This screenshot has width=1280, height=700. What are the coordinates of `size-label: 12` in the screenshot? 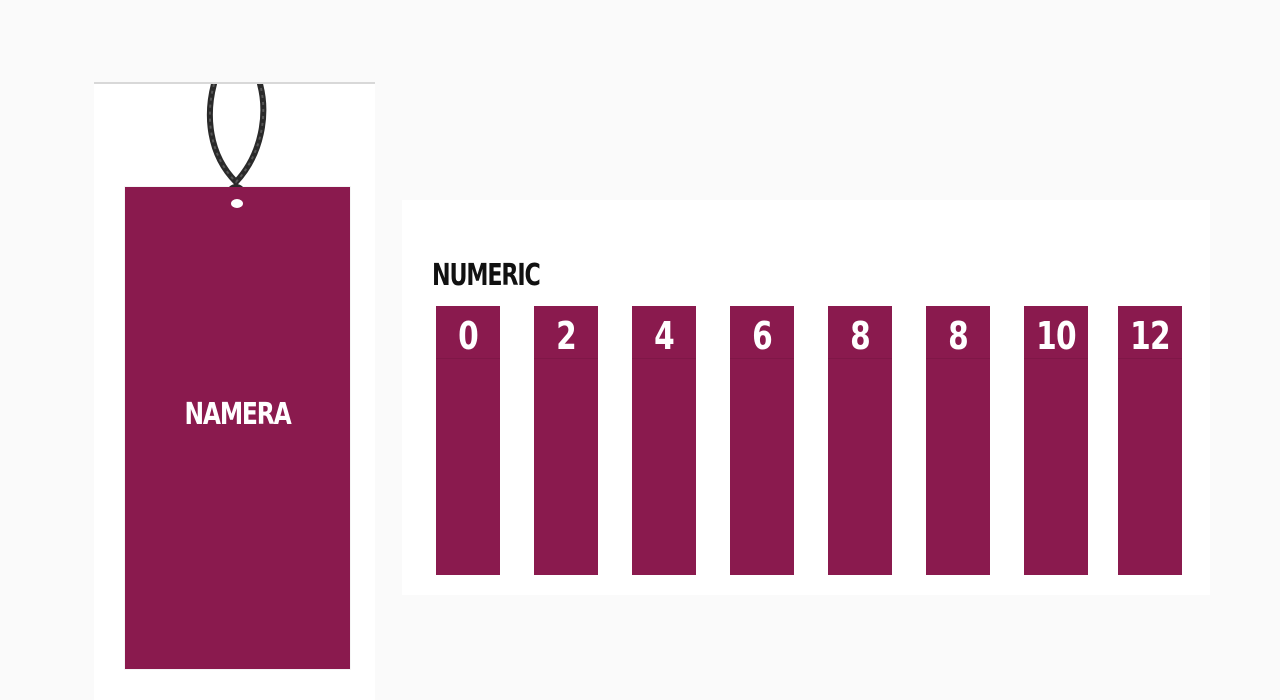 It's located at (1150, 336).